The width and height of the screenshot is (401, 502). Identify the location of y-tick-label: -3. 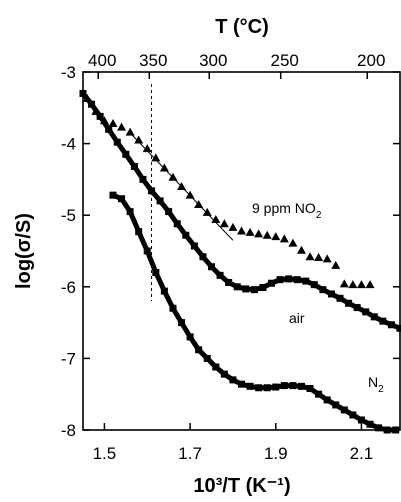
(68, 72).